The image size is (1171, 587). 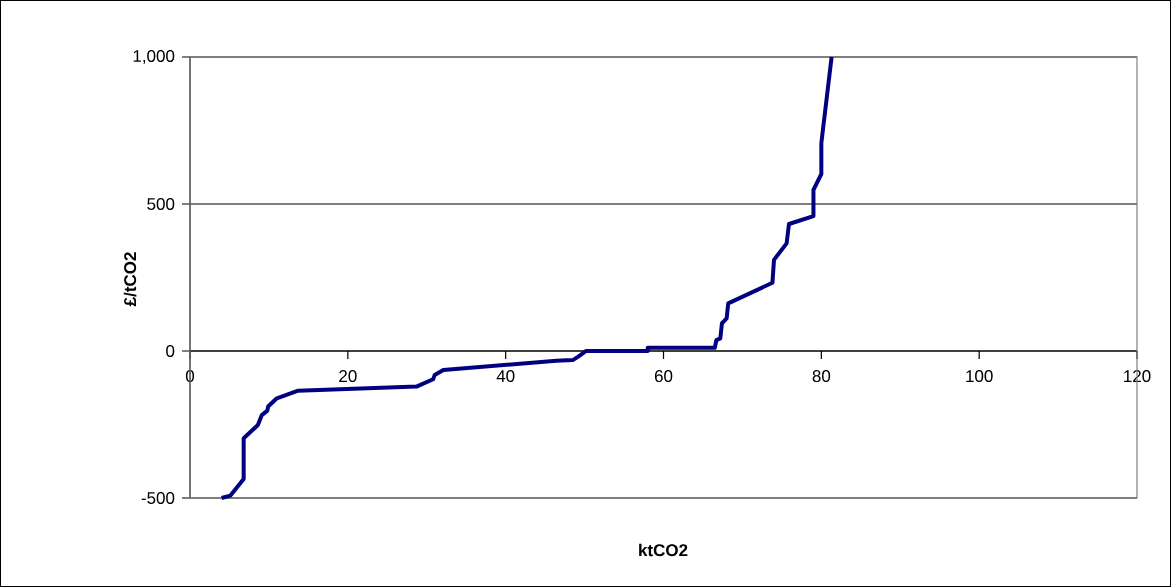 What do you see at coordinates (130, 279) in the screenshot?
I see `y-axis-title: £/tCO2` at bounding box center [130, 279].